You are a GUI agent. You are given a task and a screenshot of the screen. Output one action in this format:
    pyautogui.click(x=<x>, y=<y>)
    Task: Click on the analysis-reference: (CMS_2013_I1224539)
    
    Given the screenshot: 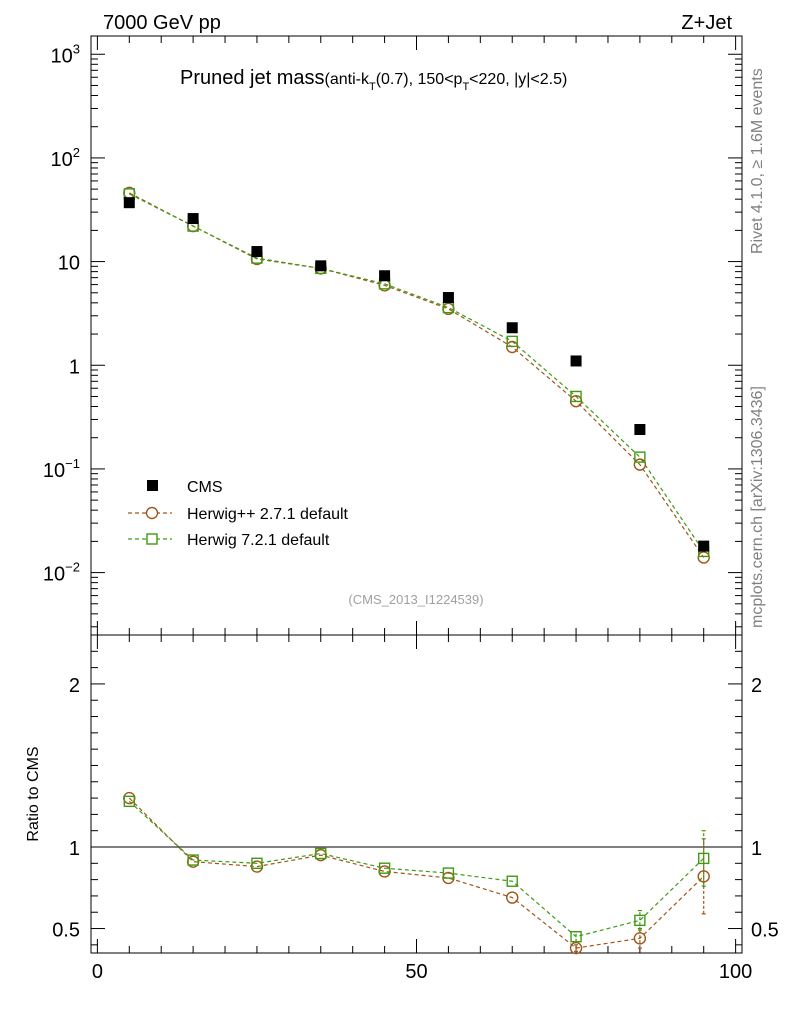 What is the action you would take?
    pyautogui.click(x=415, y=599)
    